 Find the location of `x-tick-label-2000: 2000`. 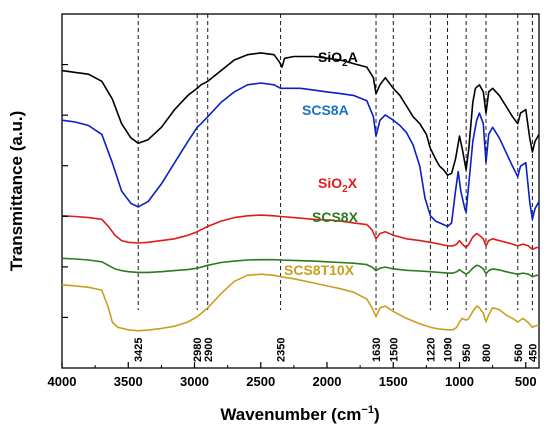

x-tick-label-2000: 2000 is located at coordinates (327, 381).